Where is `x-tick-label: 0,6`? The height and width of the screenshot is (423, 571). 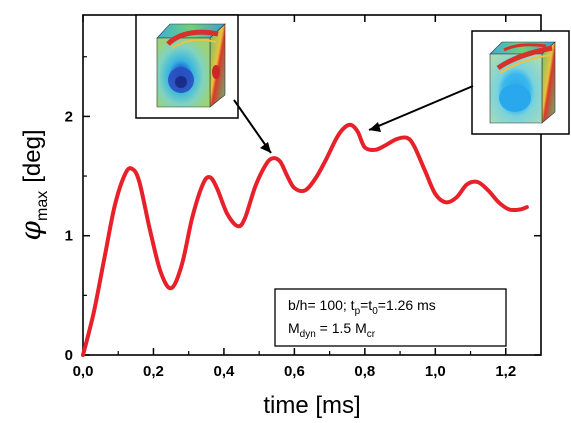
x-tick-label: 0,6 is located at coordinates (294, 371).